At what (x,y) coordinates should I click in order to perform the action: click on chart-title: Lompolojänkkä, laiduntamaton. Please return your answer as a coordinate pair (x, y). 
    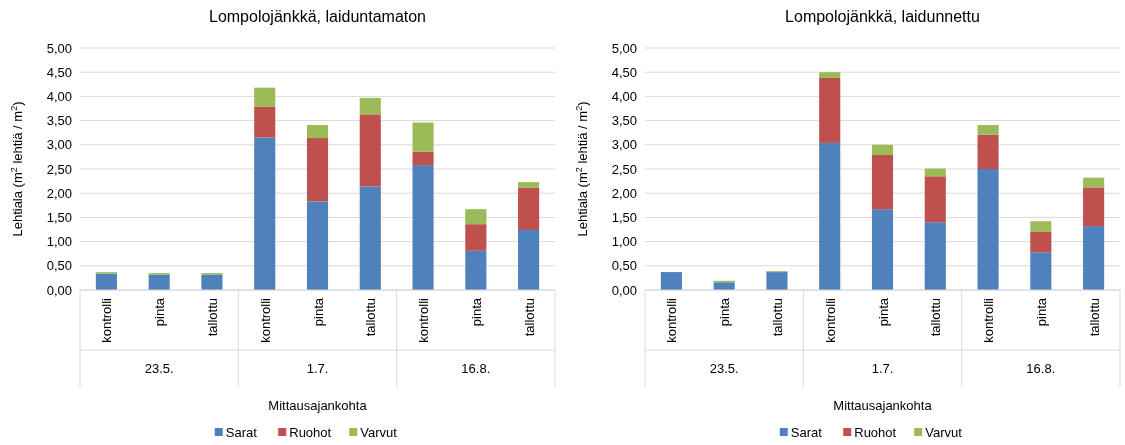
    Looking at the image, I should click on (317, 16).